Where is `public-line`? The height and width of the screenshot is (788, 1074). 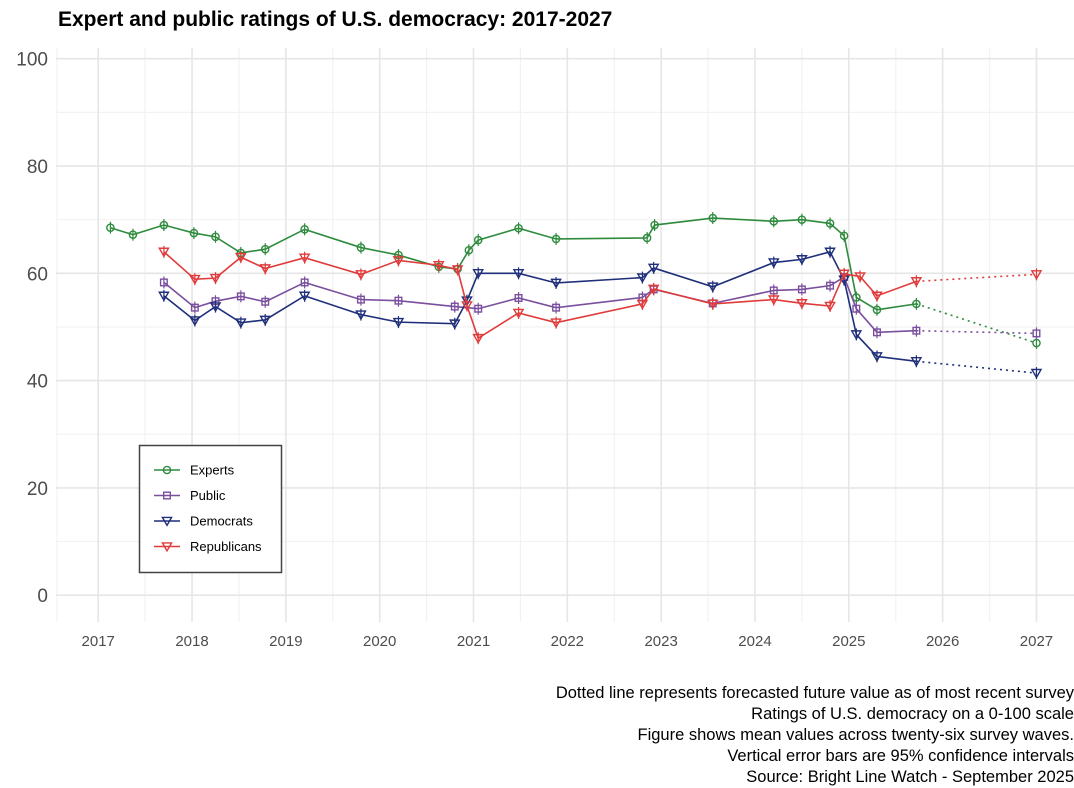
public-line is located at coordinates (540, 304).